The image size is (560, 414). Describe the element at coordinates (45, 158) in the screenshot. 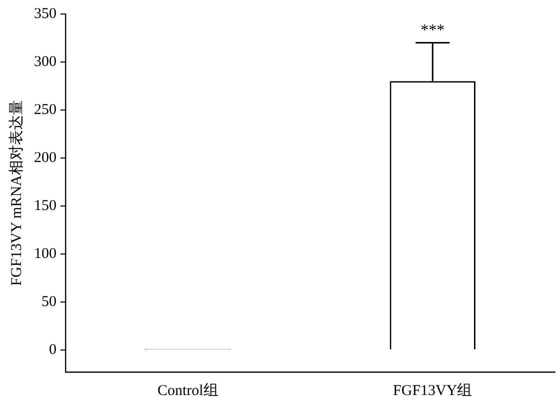

I see `y-tick-label: 200` at that location.